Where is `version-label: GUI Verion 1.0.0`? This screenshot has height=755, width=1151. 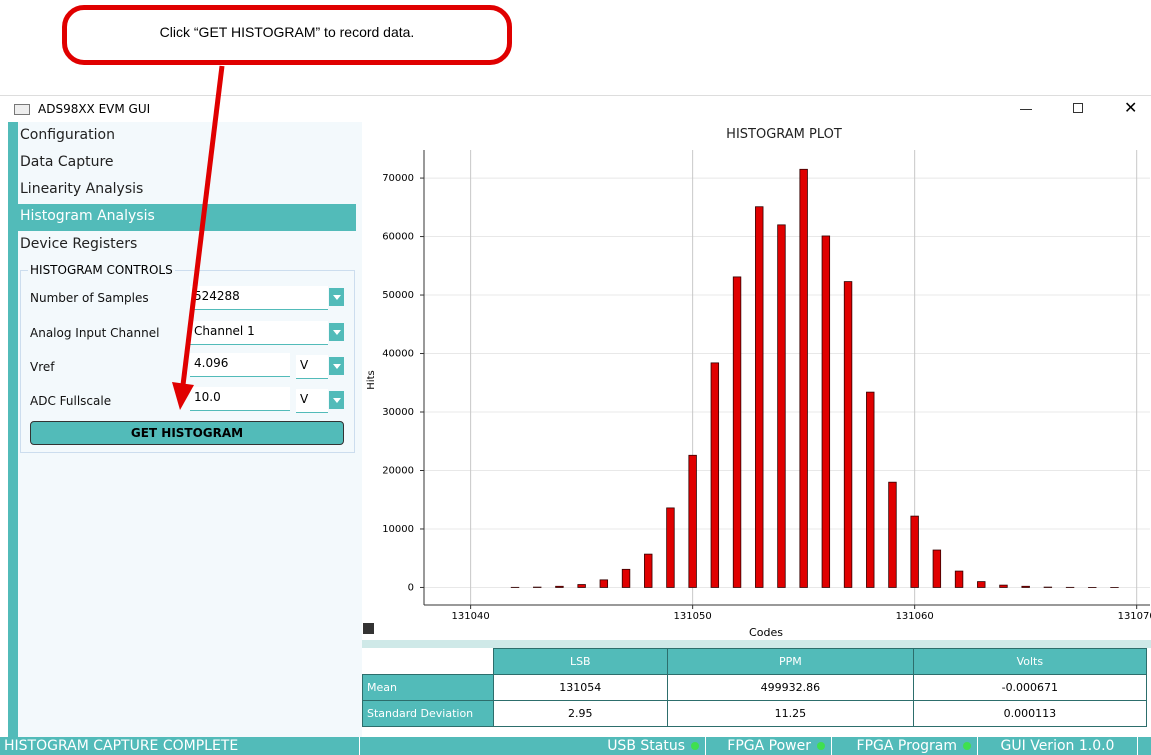 version-label: GUI Verion 1.0.0 is located at coordinates (1058, 746).